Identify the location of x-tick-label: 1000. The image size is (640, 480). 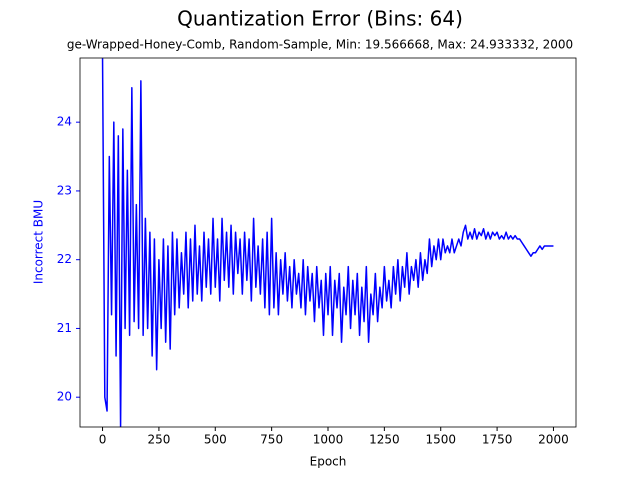
(328, 440).